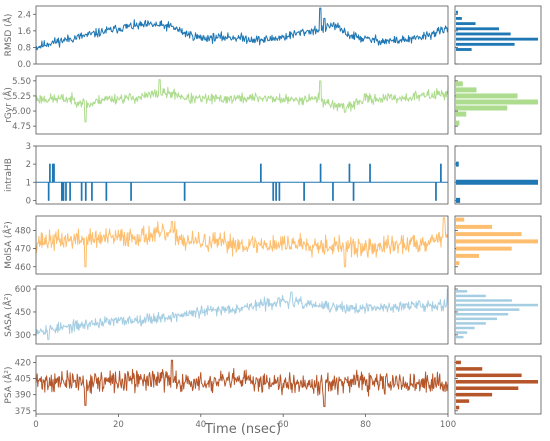 The height and width of the screenshot is (441, 550). What do you see at coordinates (8, 244) in the screenshot?
I see `y-axis-label-molsa: MolSA (Å²)` at bounding box center [8, 244].